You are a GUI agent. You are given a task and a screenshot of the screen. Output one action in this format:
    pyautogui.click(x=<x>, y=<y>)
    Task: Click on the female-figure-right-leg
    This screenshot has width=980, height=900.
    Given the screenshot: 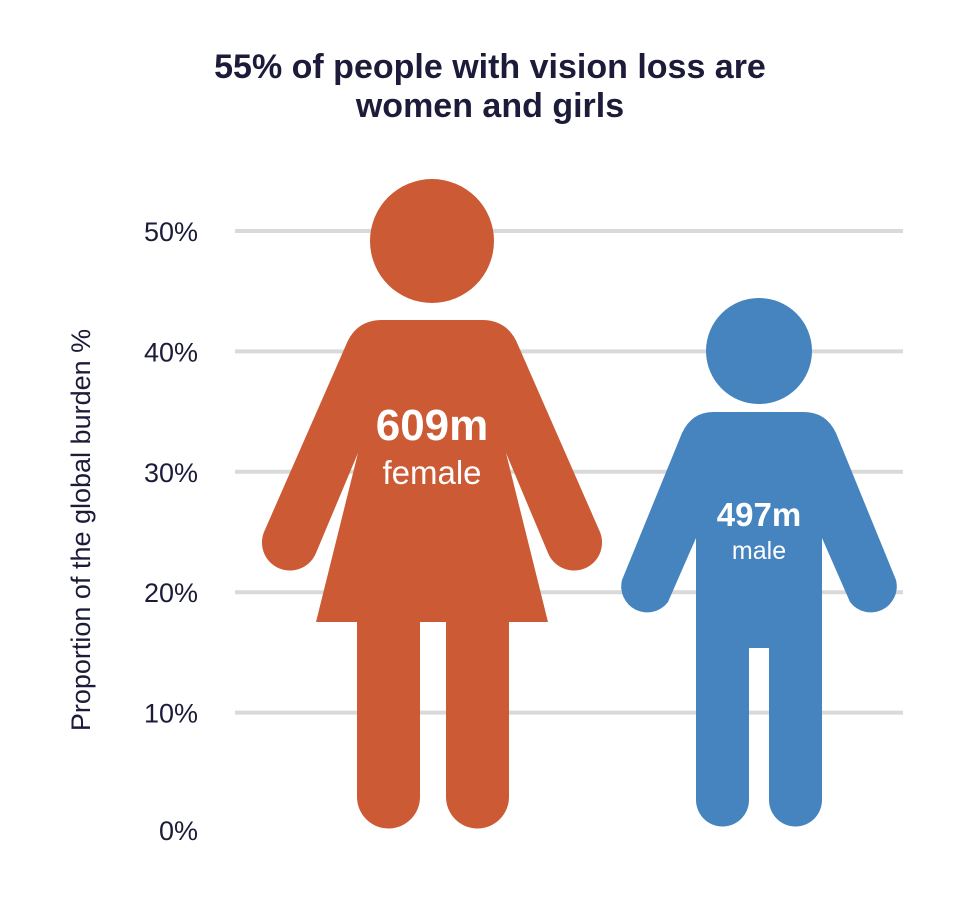 What is the action you would take?
    pyautogui.click(x=477, y=723)
    